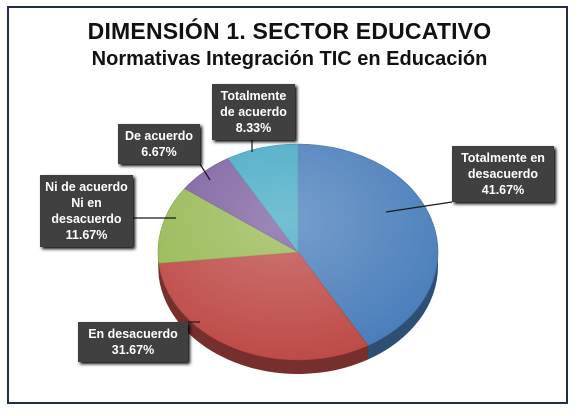  I want to click on chart-title: DIMENSIÓN 1. SECTOR EDUCATIVO, so click(289, 31).